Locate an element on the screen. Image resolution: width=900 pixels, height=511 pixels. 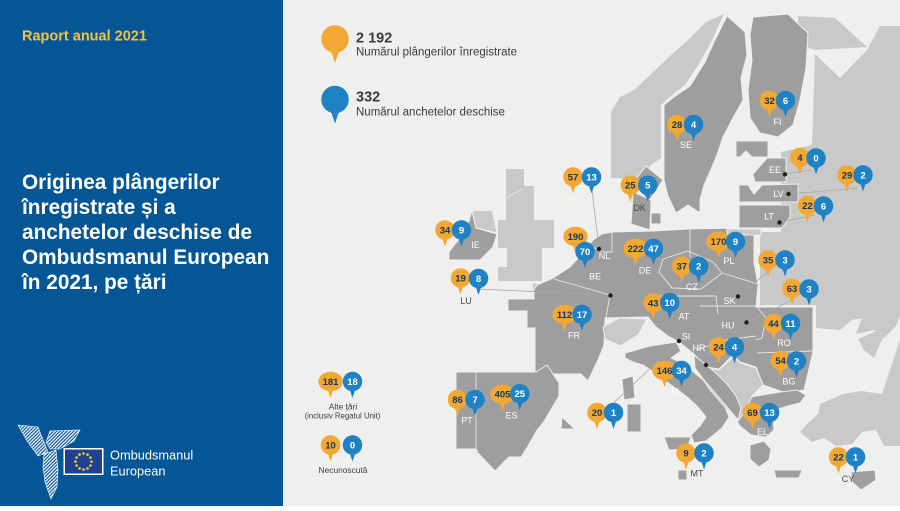
svg-text: 37 is located at coordinates (682, 266).